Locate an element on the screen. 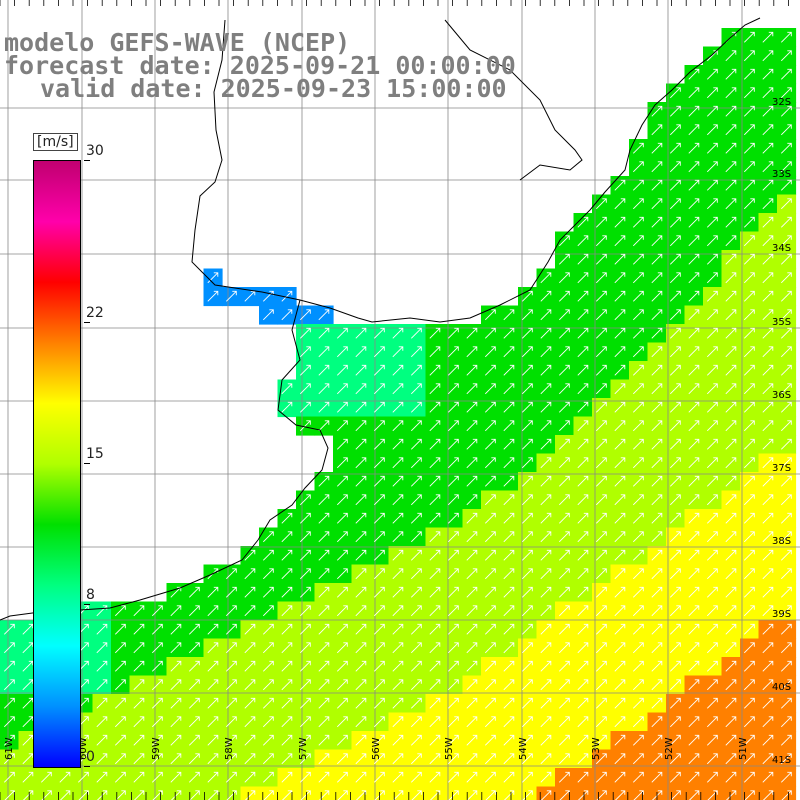 The width and height of the screenshot is (800, 800). colorbar-tick-label: 0 is located at coordinates (90, 757).